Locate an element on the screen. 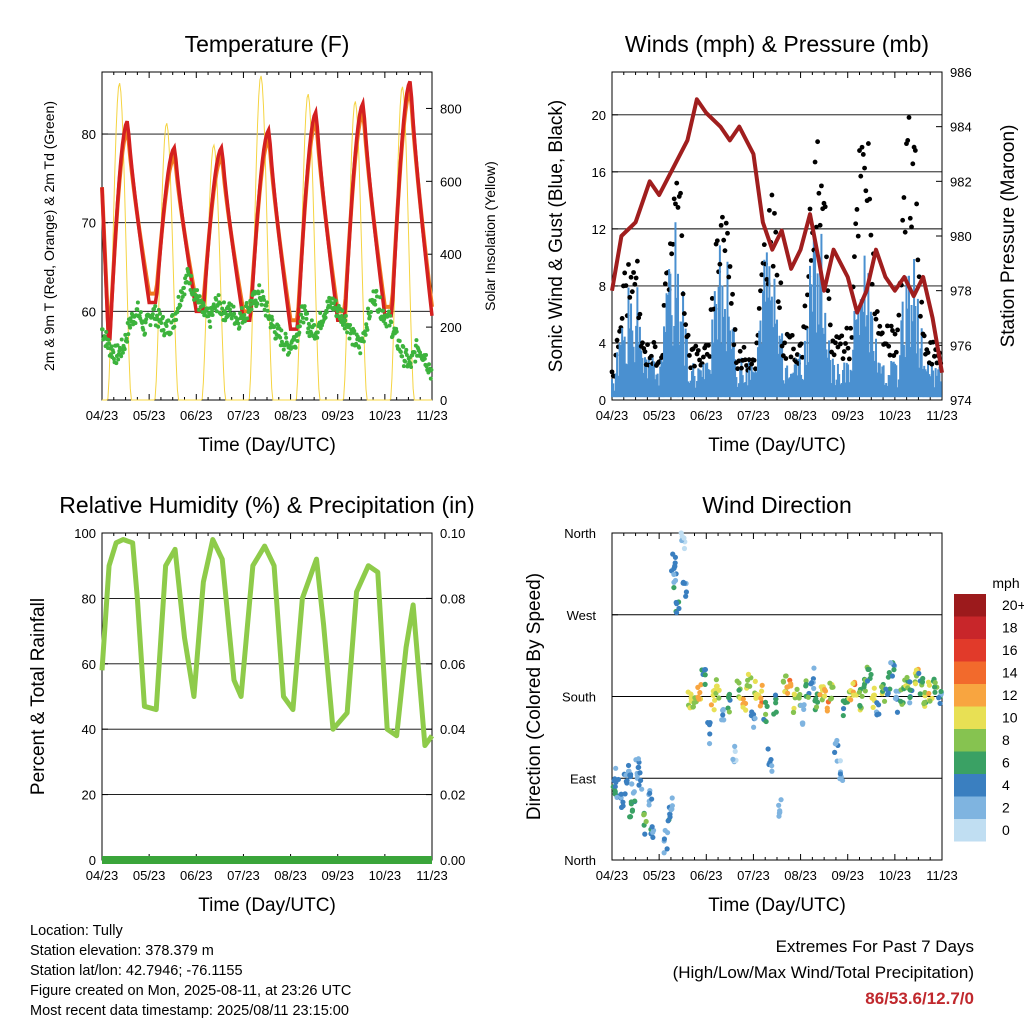 The height and width of the screenshot is (1024, 1024). plot-frame is located at coordinates (267, 696).